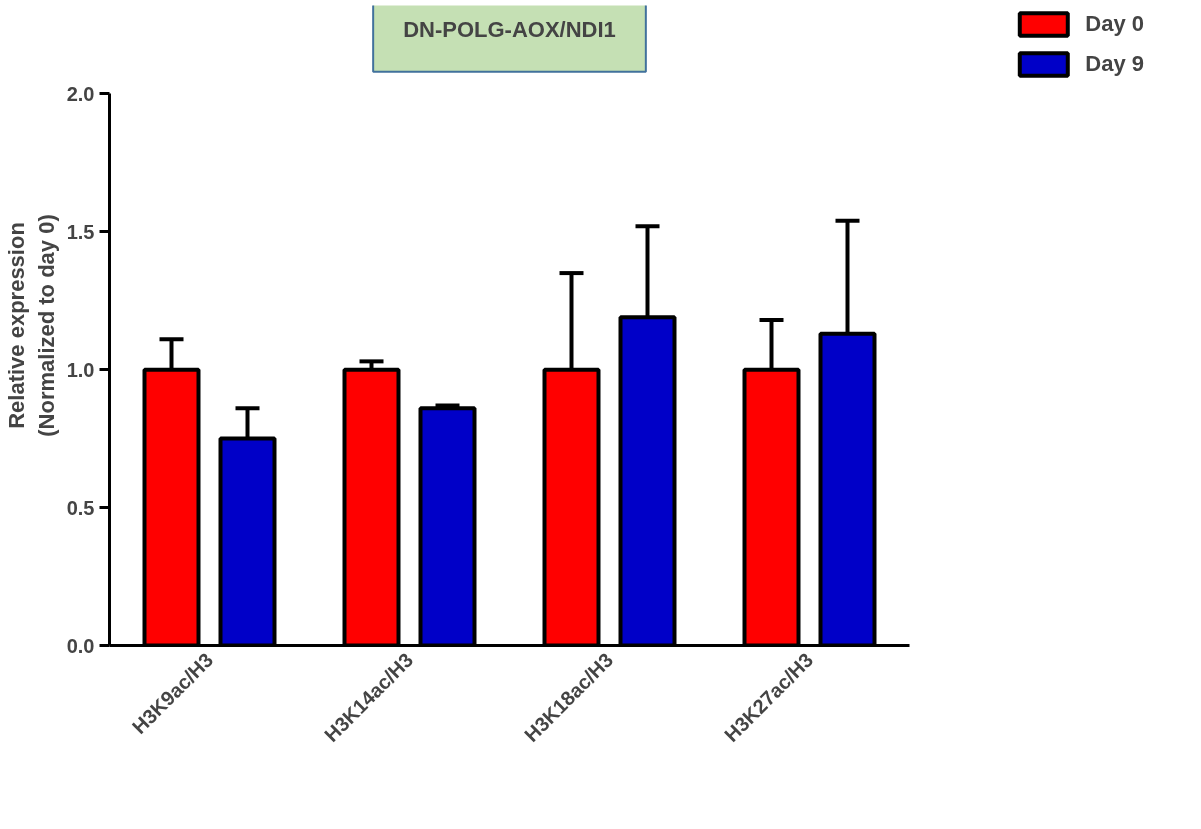 This screenshot has height=829, width=1201. What do you see at coordinates (80, 231) in the screenshot?
I see `y-tick-label: 1.5` at bounding box center [80, 231].